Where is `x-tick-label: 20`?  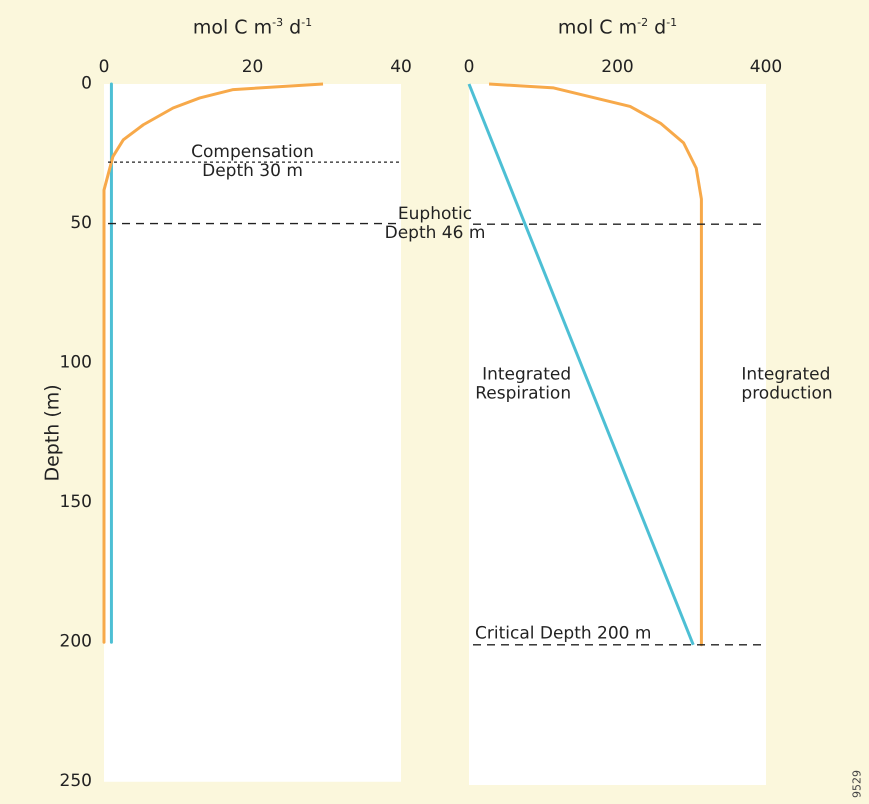 x-tick-label: 20 is located at coordinates (253, 67).